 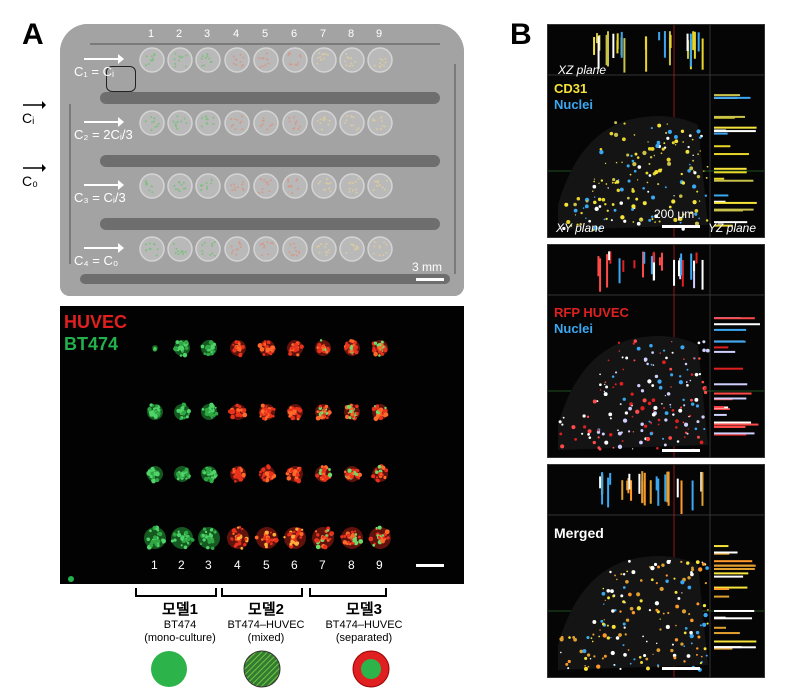 I want to click on xy-plane-label: XY plane, so click(x=580, y=228).